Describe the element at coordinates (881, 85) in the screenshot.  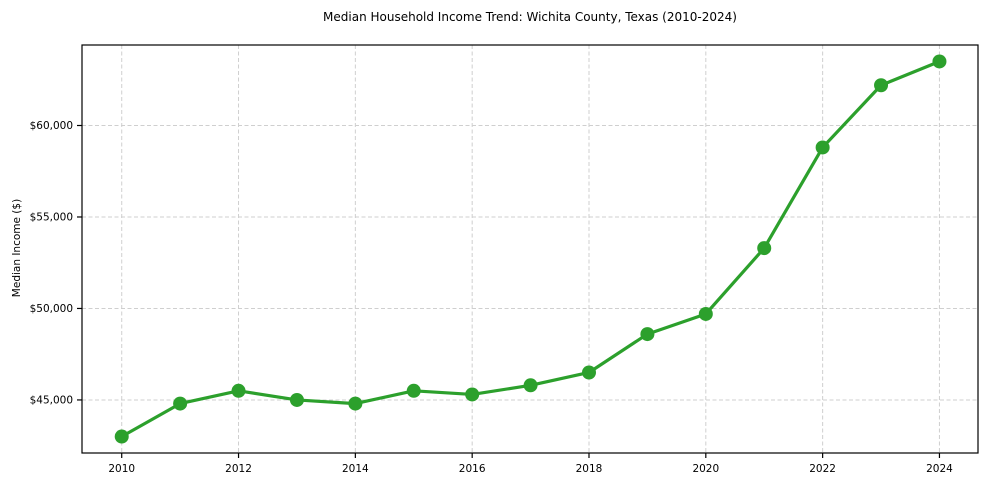
I see `data-point-2023` at that location.